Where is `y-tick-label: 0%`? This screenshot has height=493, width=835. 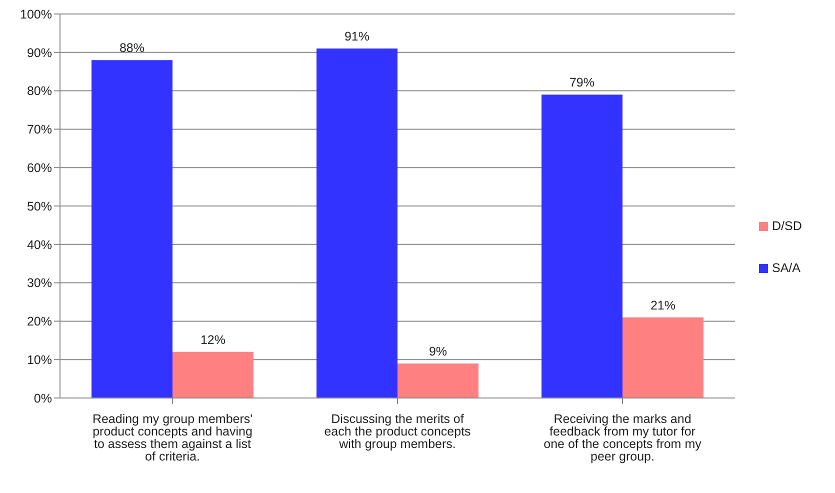
y-tick-label: 0% is located at coordinates (43, 398).